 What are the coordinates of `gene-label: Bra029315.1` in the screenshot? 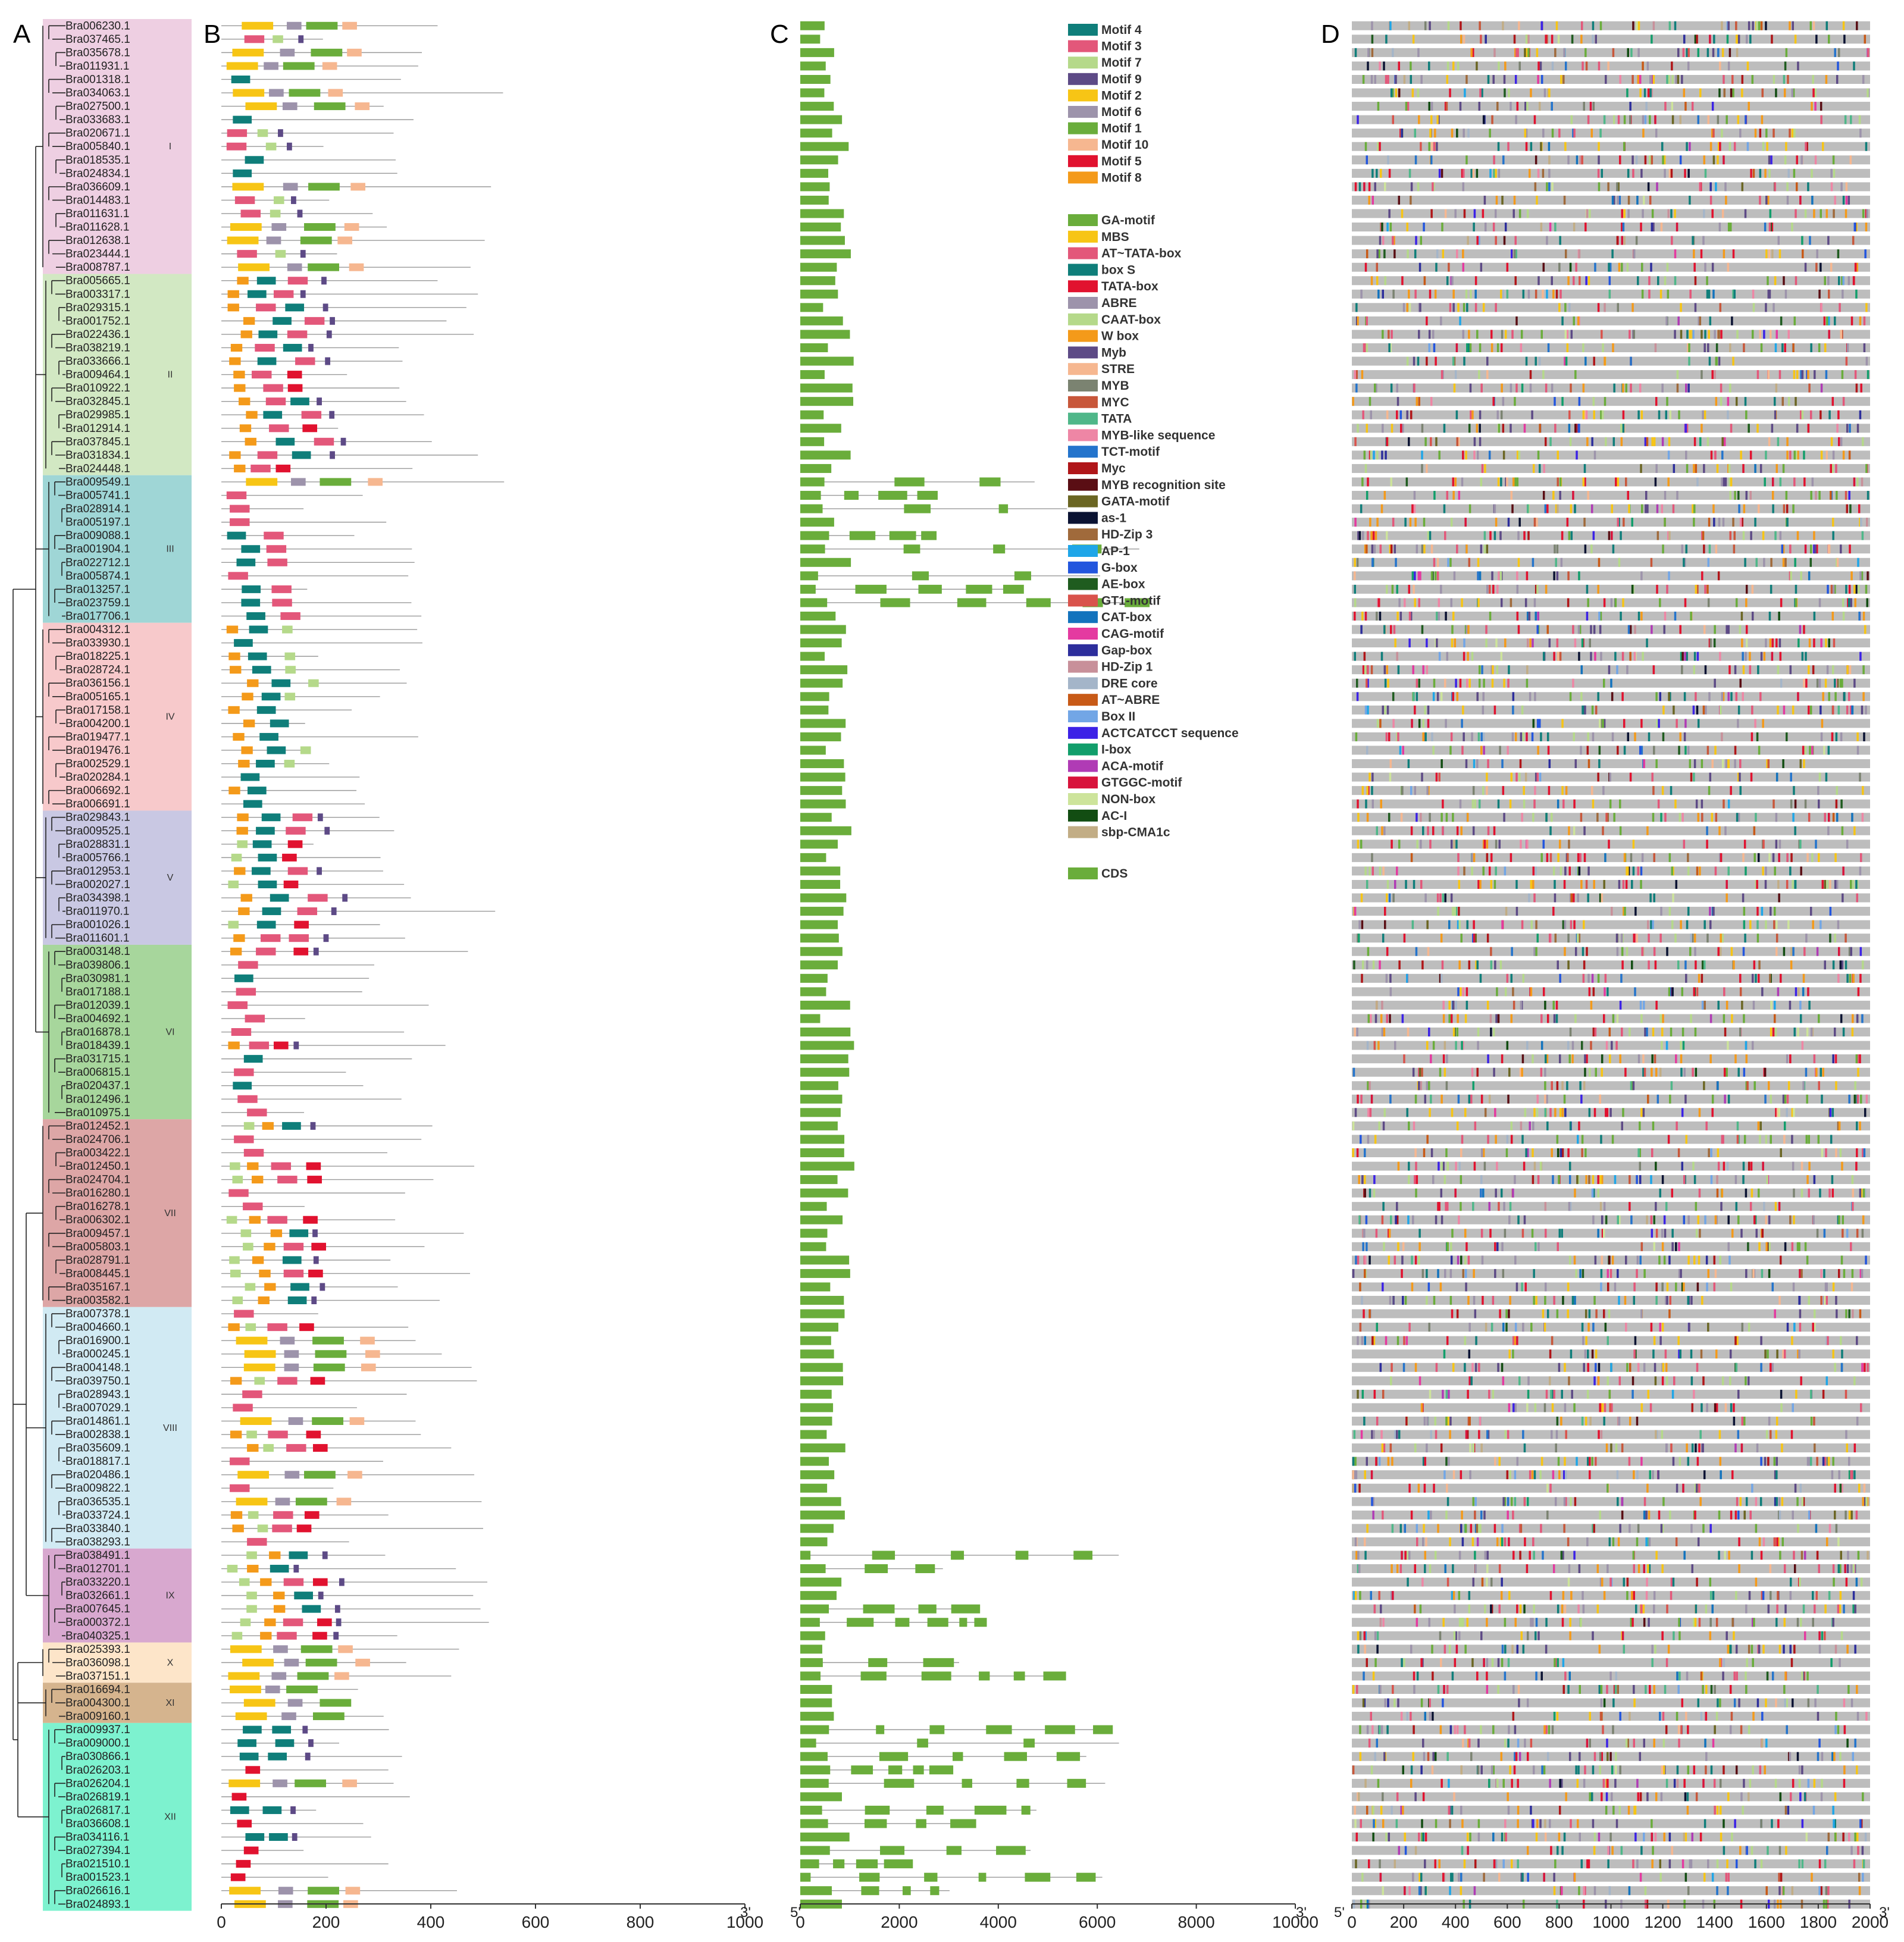 It's located at (97, 308).